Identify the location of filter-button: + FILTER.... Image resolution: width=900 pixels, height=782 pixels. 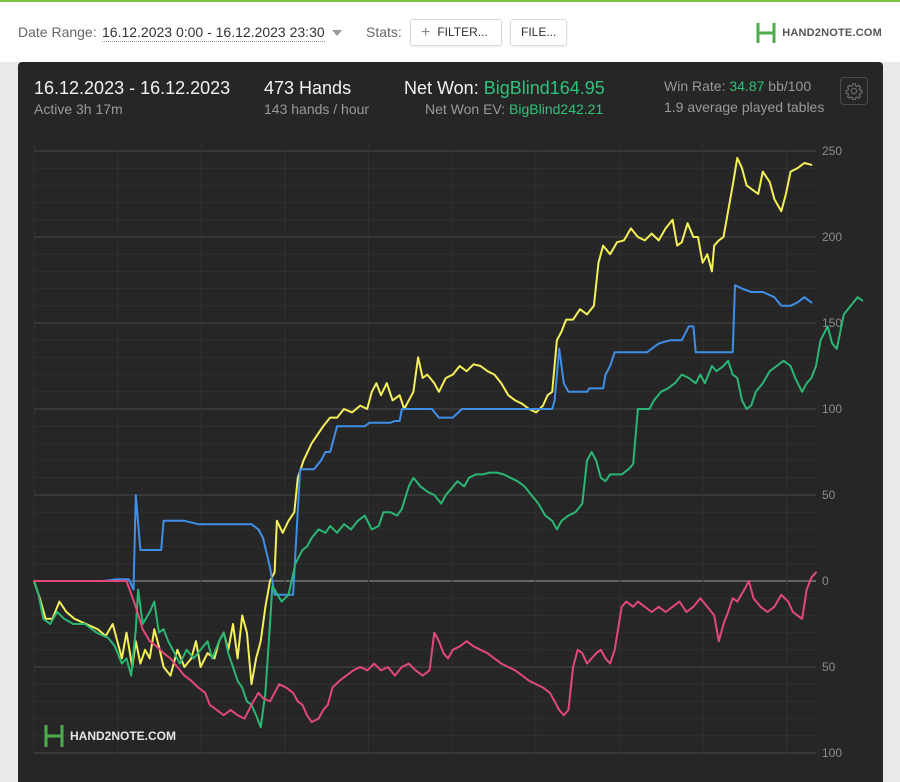
(456, 32).